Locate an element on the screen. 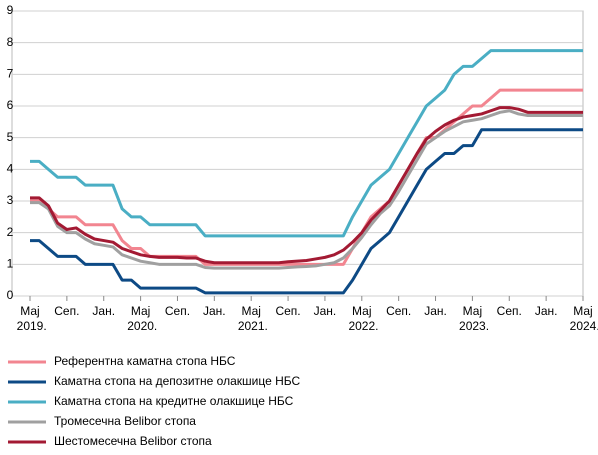  legend-label: Тромесечна Belibor стопа is located at coordinates (125, 421).